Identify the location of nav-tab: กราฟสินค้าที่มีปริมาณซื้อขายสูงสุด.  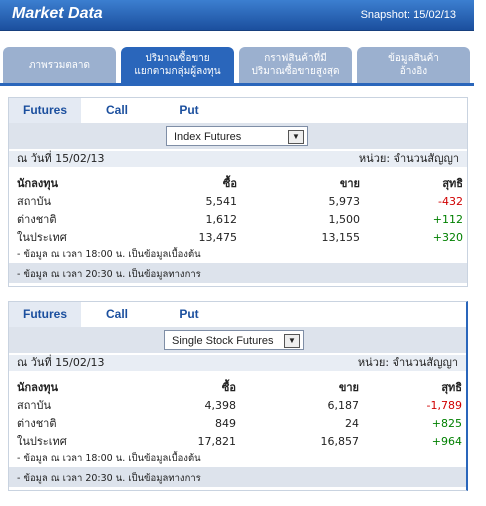
(295, 65).